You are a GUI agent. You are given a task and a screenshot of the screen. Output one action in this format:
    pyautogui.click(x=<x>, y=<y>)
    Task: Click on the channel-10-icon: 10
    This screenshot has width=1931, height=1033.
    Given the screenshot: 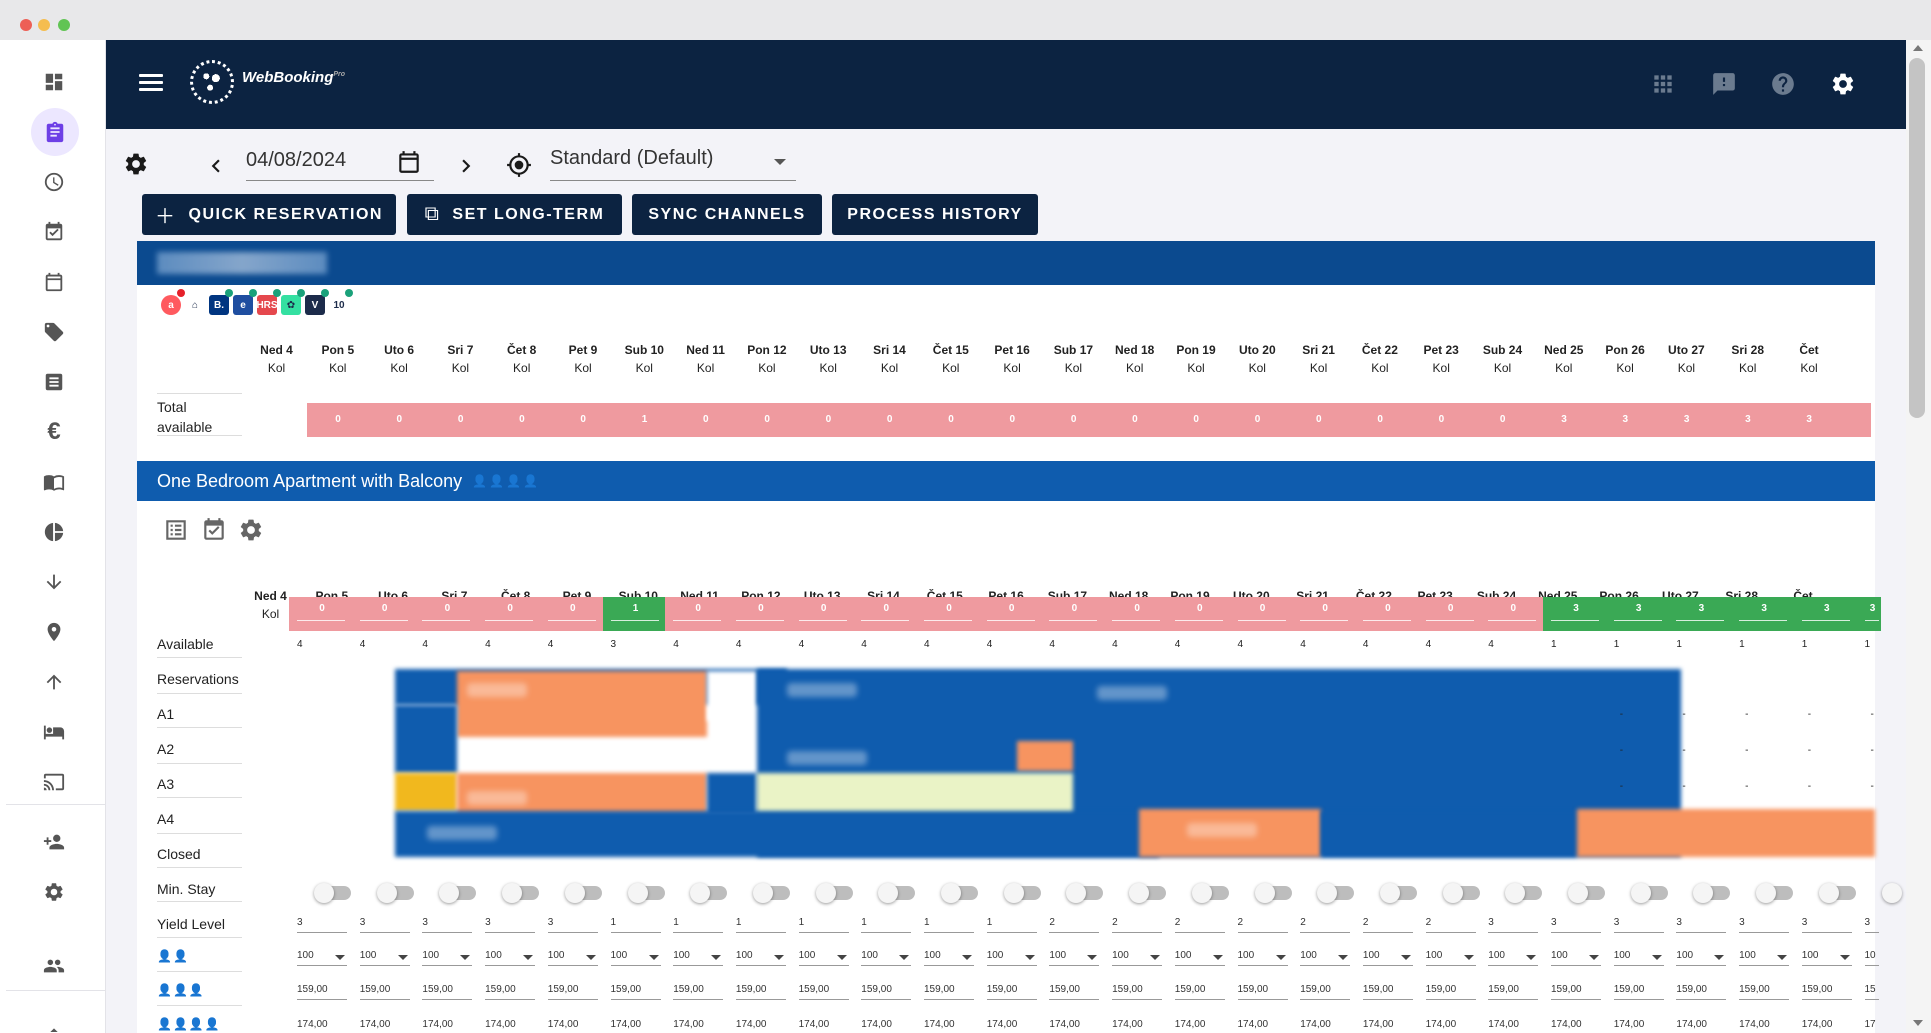 What is the action you would take?
    pyautogui.click(x=341, y=302)
    